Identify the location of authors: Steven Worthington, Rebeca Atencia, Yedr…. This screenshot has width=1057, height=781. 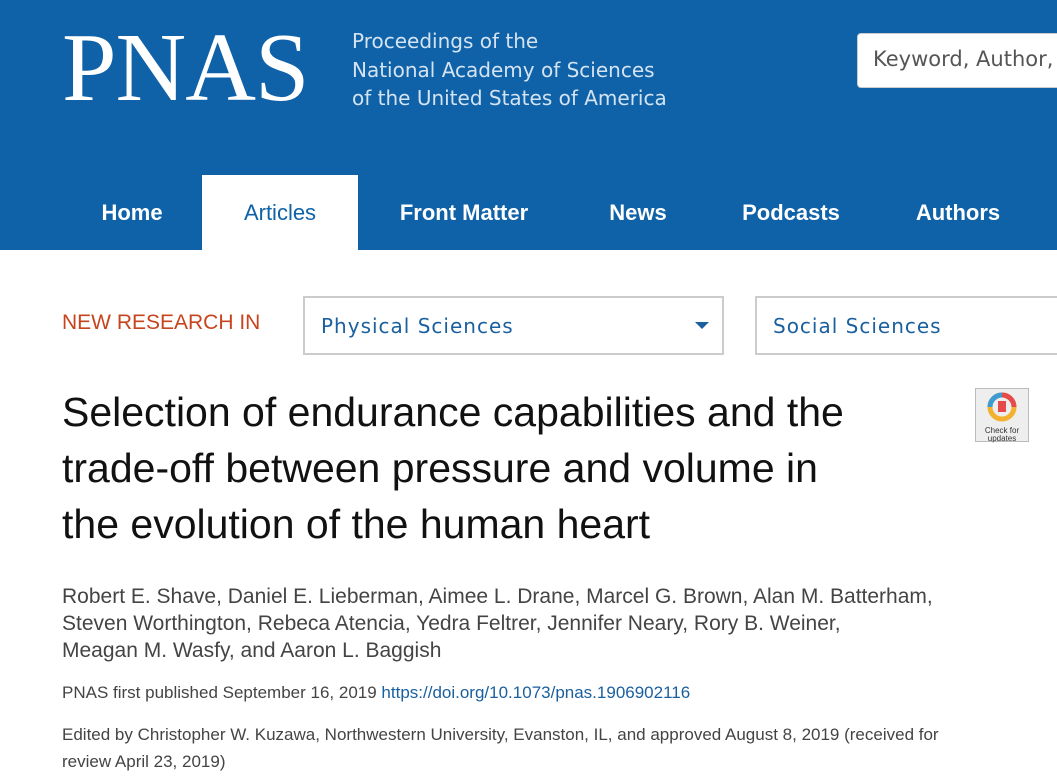
(451, 623).